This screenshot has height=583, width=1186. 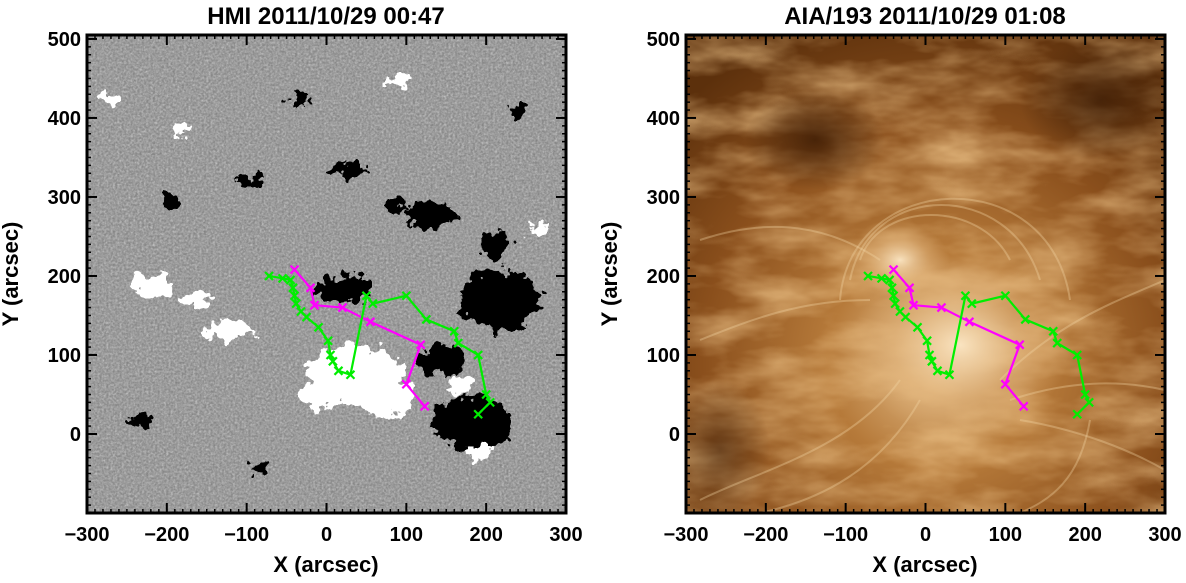 What do you see at coordinates (674, 435) in the screenshot?
I see `aia-y-tick-label: 0` at bounding box center [674, 435].